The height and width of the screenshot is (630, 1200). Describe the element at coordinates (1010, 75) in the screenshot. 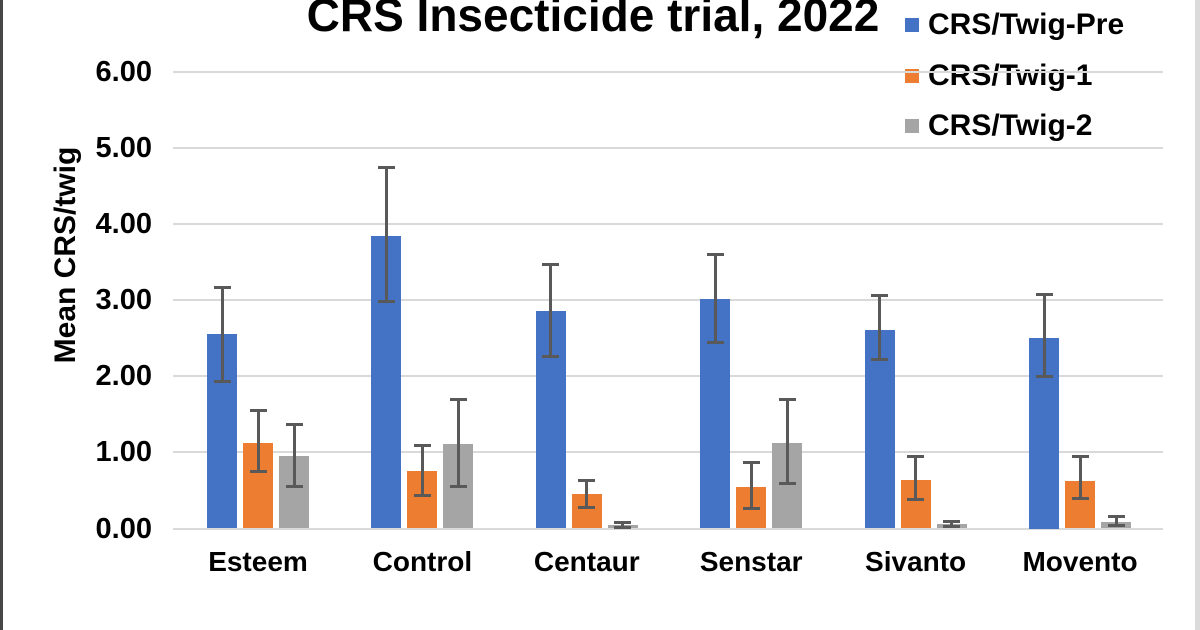

I see `legend-label-twig1: CRS/Twig-1` at that location.